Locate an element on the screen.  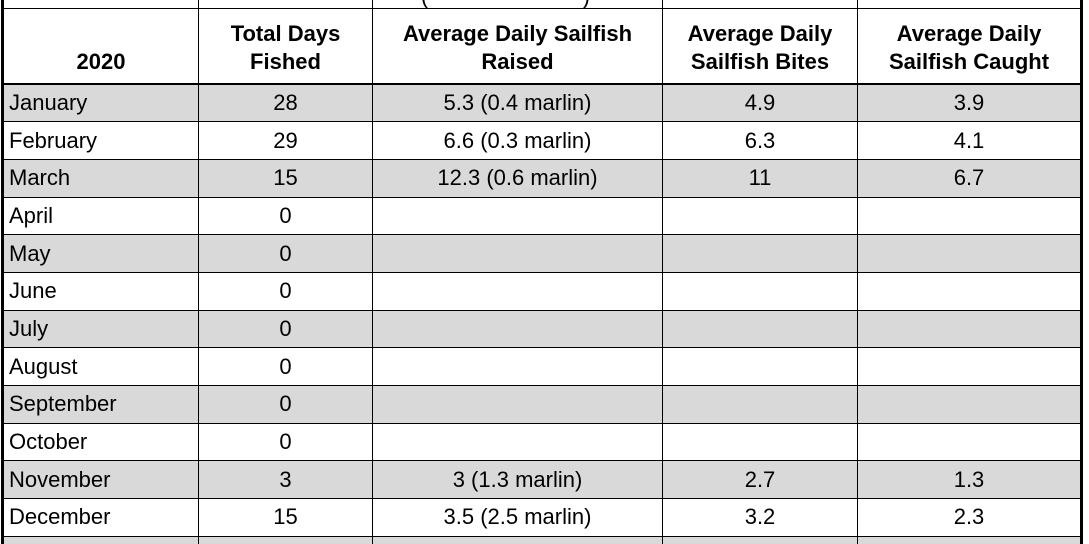
month-cell: May is located at coordinates (100, 253).